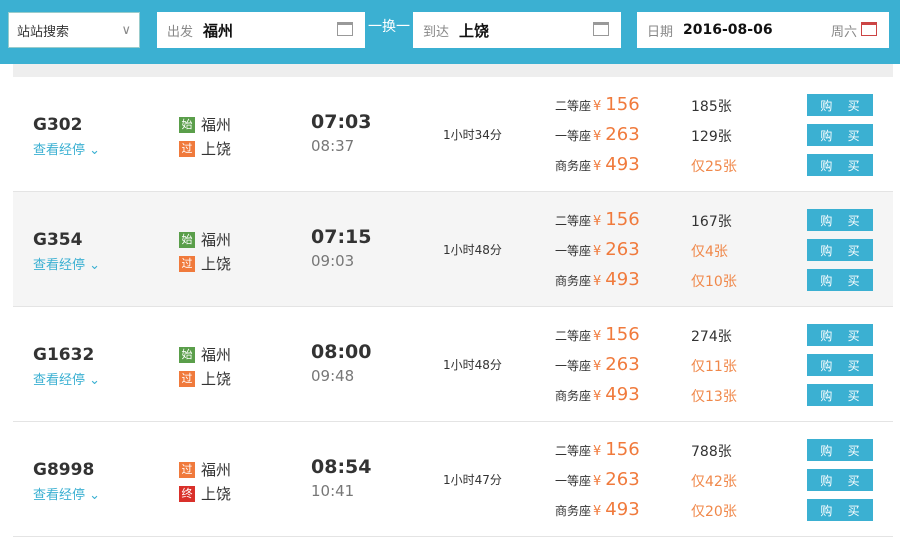  Describe the element at coordinates (218, 30) in the screenshot. I see `from-value: 福州` at that location.